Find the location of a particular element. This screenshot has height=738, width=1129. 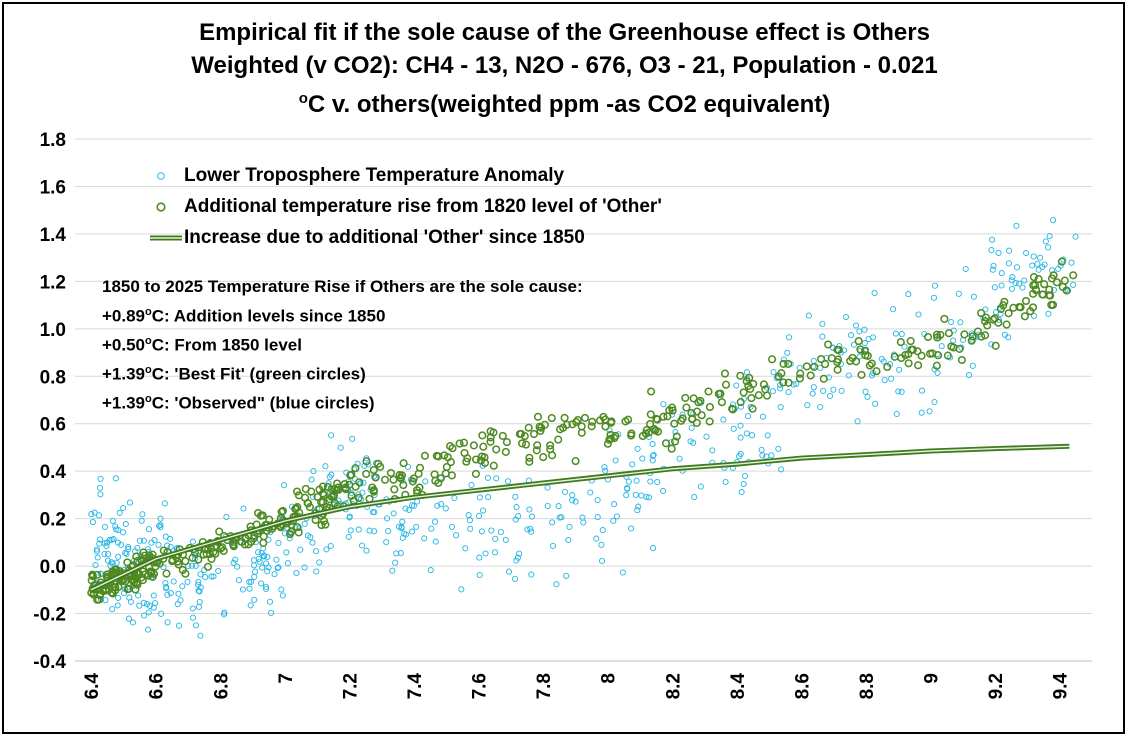

x-tick-label: 8 is located at coordinates (609, 678).